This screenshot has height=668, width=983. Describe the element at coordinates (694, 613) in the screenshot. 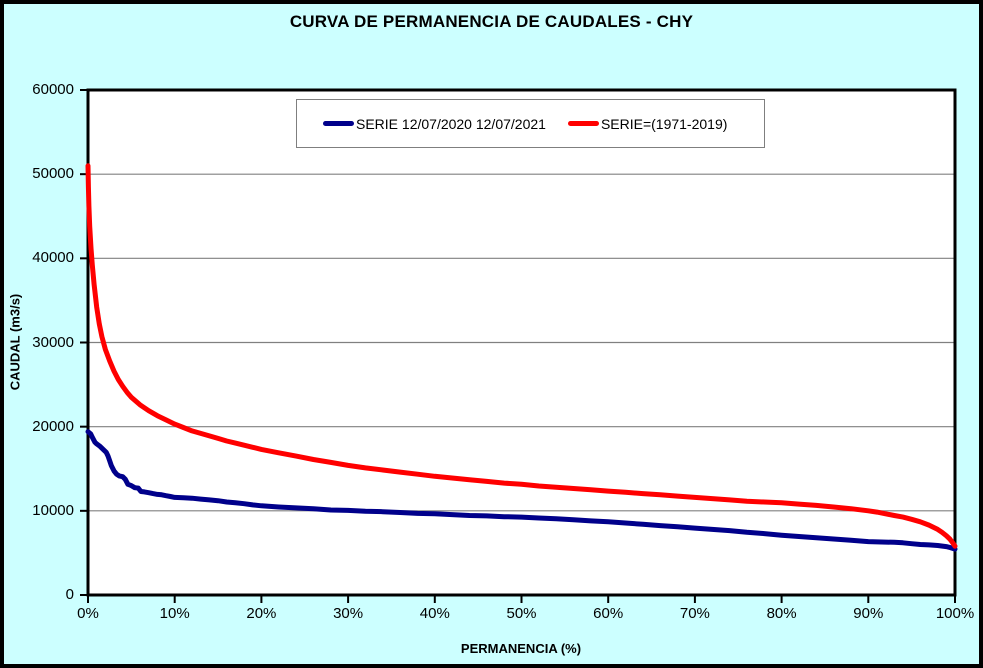

I see `x-tick-label-70%: 70%` at that location.